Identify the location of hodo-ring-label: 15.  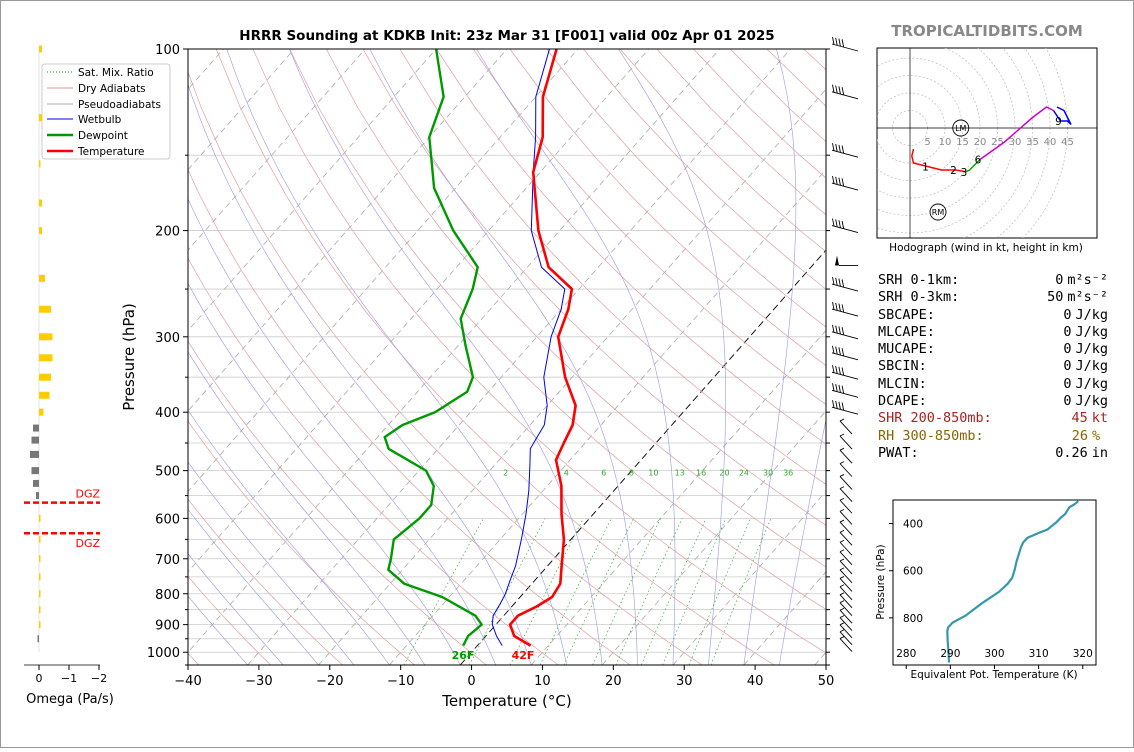
(962, 142).